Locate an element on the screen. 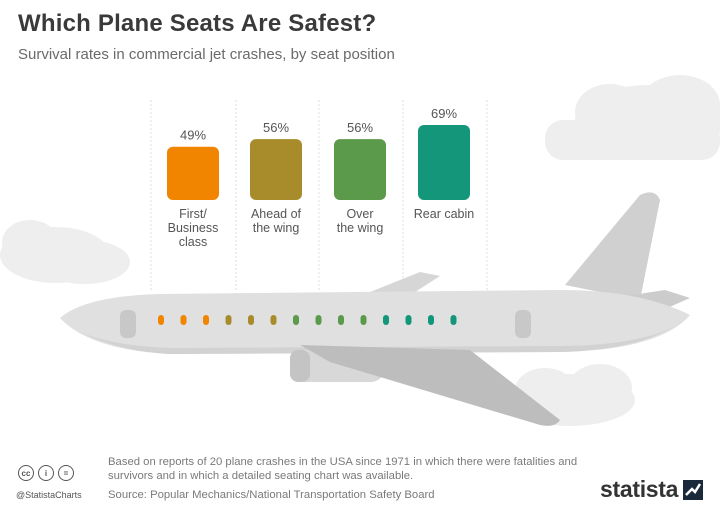 The image size is (720, 512). category-label-1-line-1: First/ is located at coordinates (193, 214).